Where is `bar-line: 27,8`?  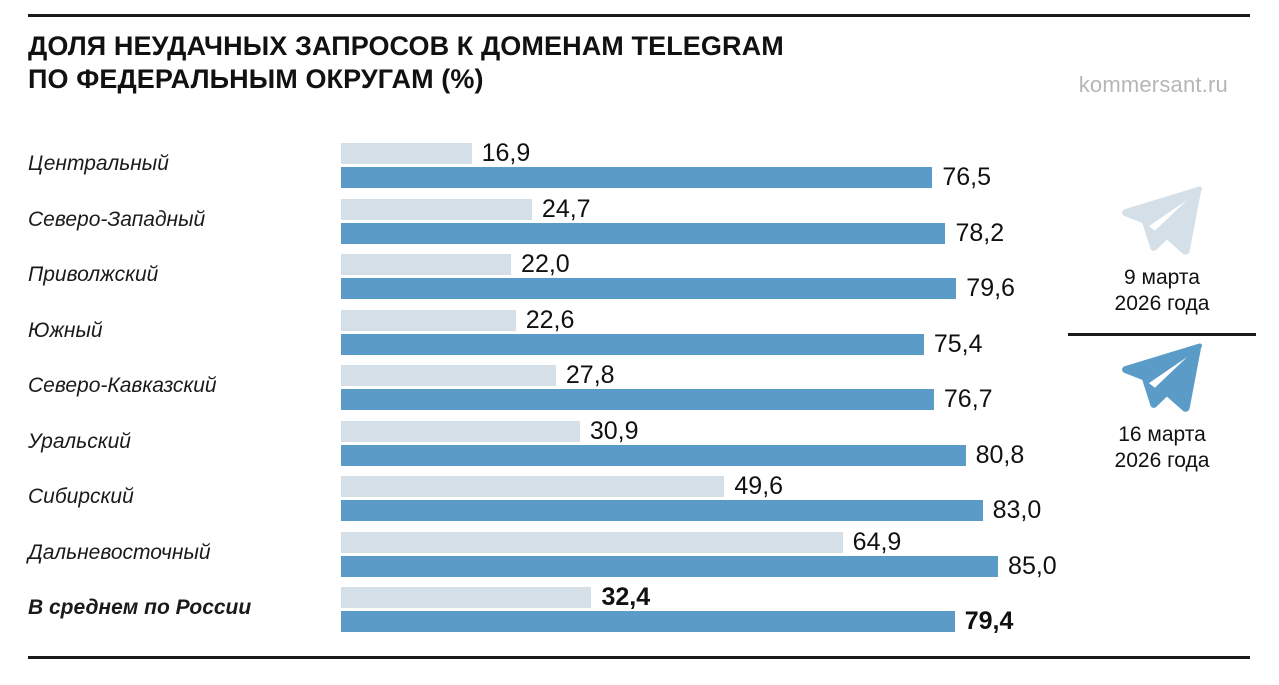 bar-line: 27,8 is located at coordinates (699, 375).